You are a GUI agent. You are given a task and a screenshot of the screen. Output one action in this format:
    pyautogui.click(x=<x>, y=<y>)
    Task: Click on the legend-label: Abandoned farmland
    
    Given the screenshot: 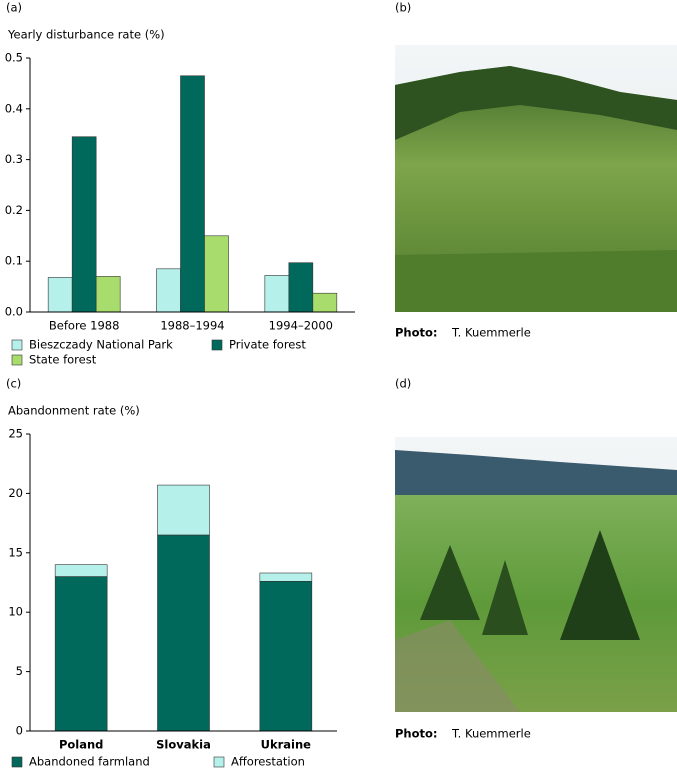 What is the action you would take?
    pyautogui.click(x=89, y=762)
    